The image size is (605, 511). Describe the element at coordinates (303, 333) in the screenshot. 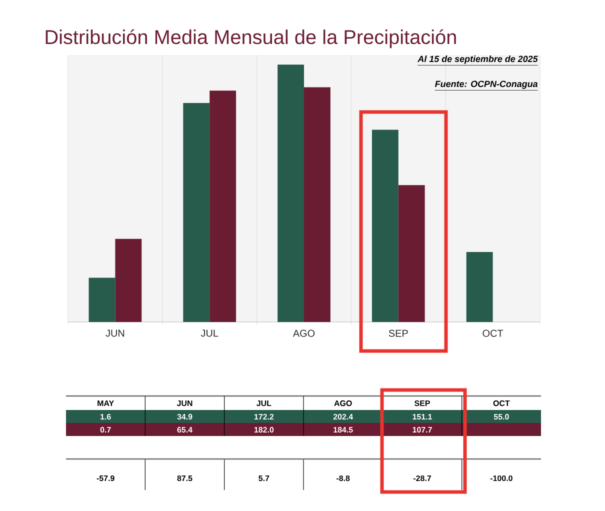

I see `x-tick-label: AGO` at that location.